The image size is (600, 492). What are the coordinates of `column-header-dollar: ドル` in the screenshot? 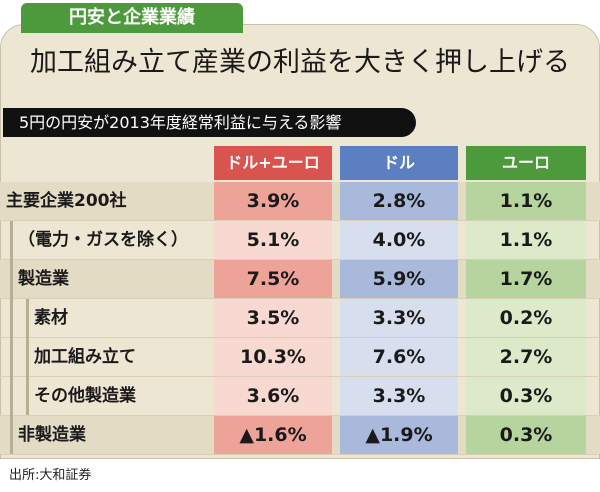 It's located at (399, 163).